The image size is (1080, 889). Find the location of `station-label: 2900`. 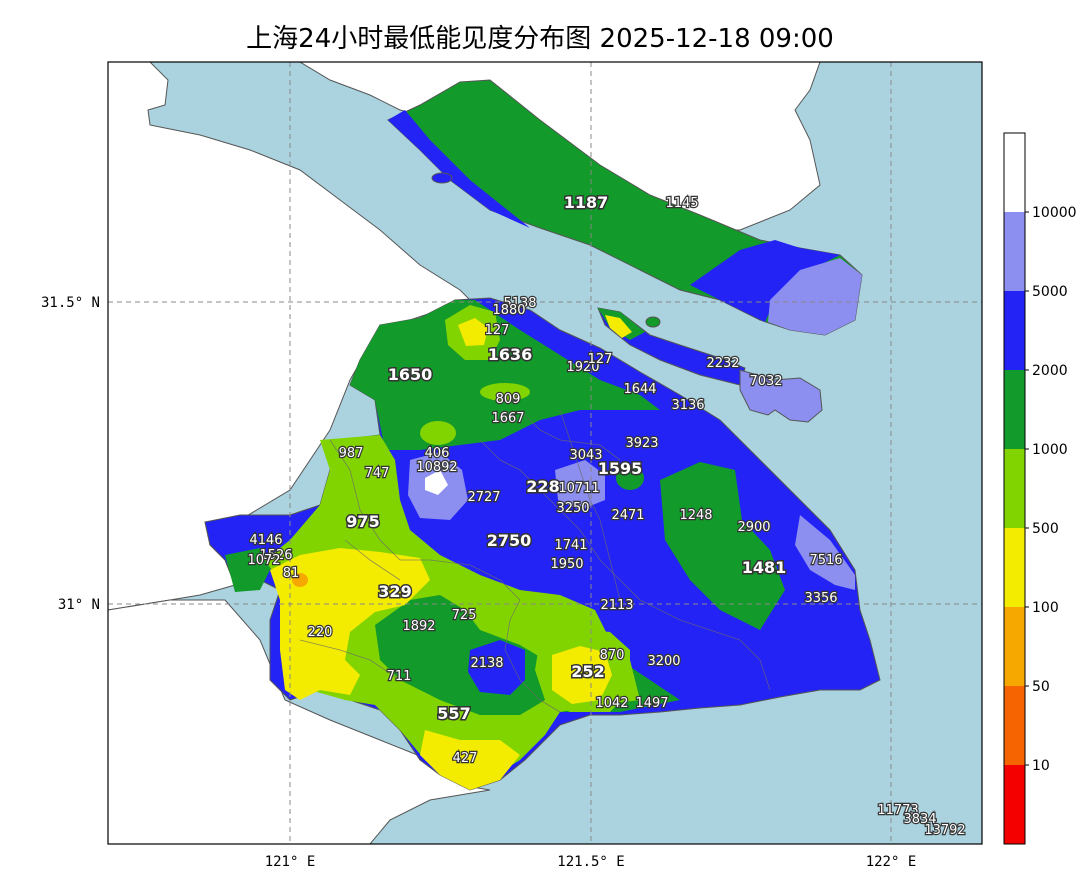

station-label: 2900 is located at coordinates (753, 527).